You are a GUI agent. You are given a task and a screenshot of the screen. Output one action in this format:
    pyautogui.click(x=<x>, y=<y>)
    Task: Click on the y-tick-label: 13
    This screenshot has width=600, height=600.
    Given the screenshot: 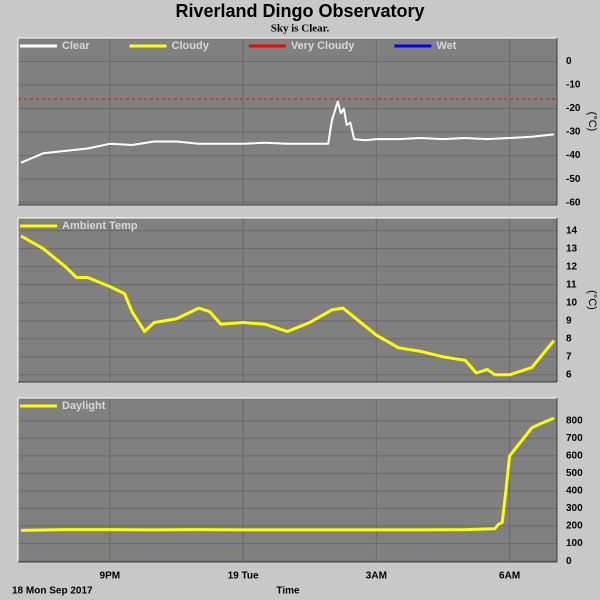 What is the action you would take?
    pyautogui.click(x=572, y=248)
    